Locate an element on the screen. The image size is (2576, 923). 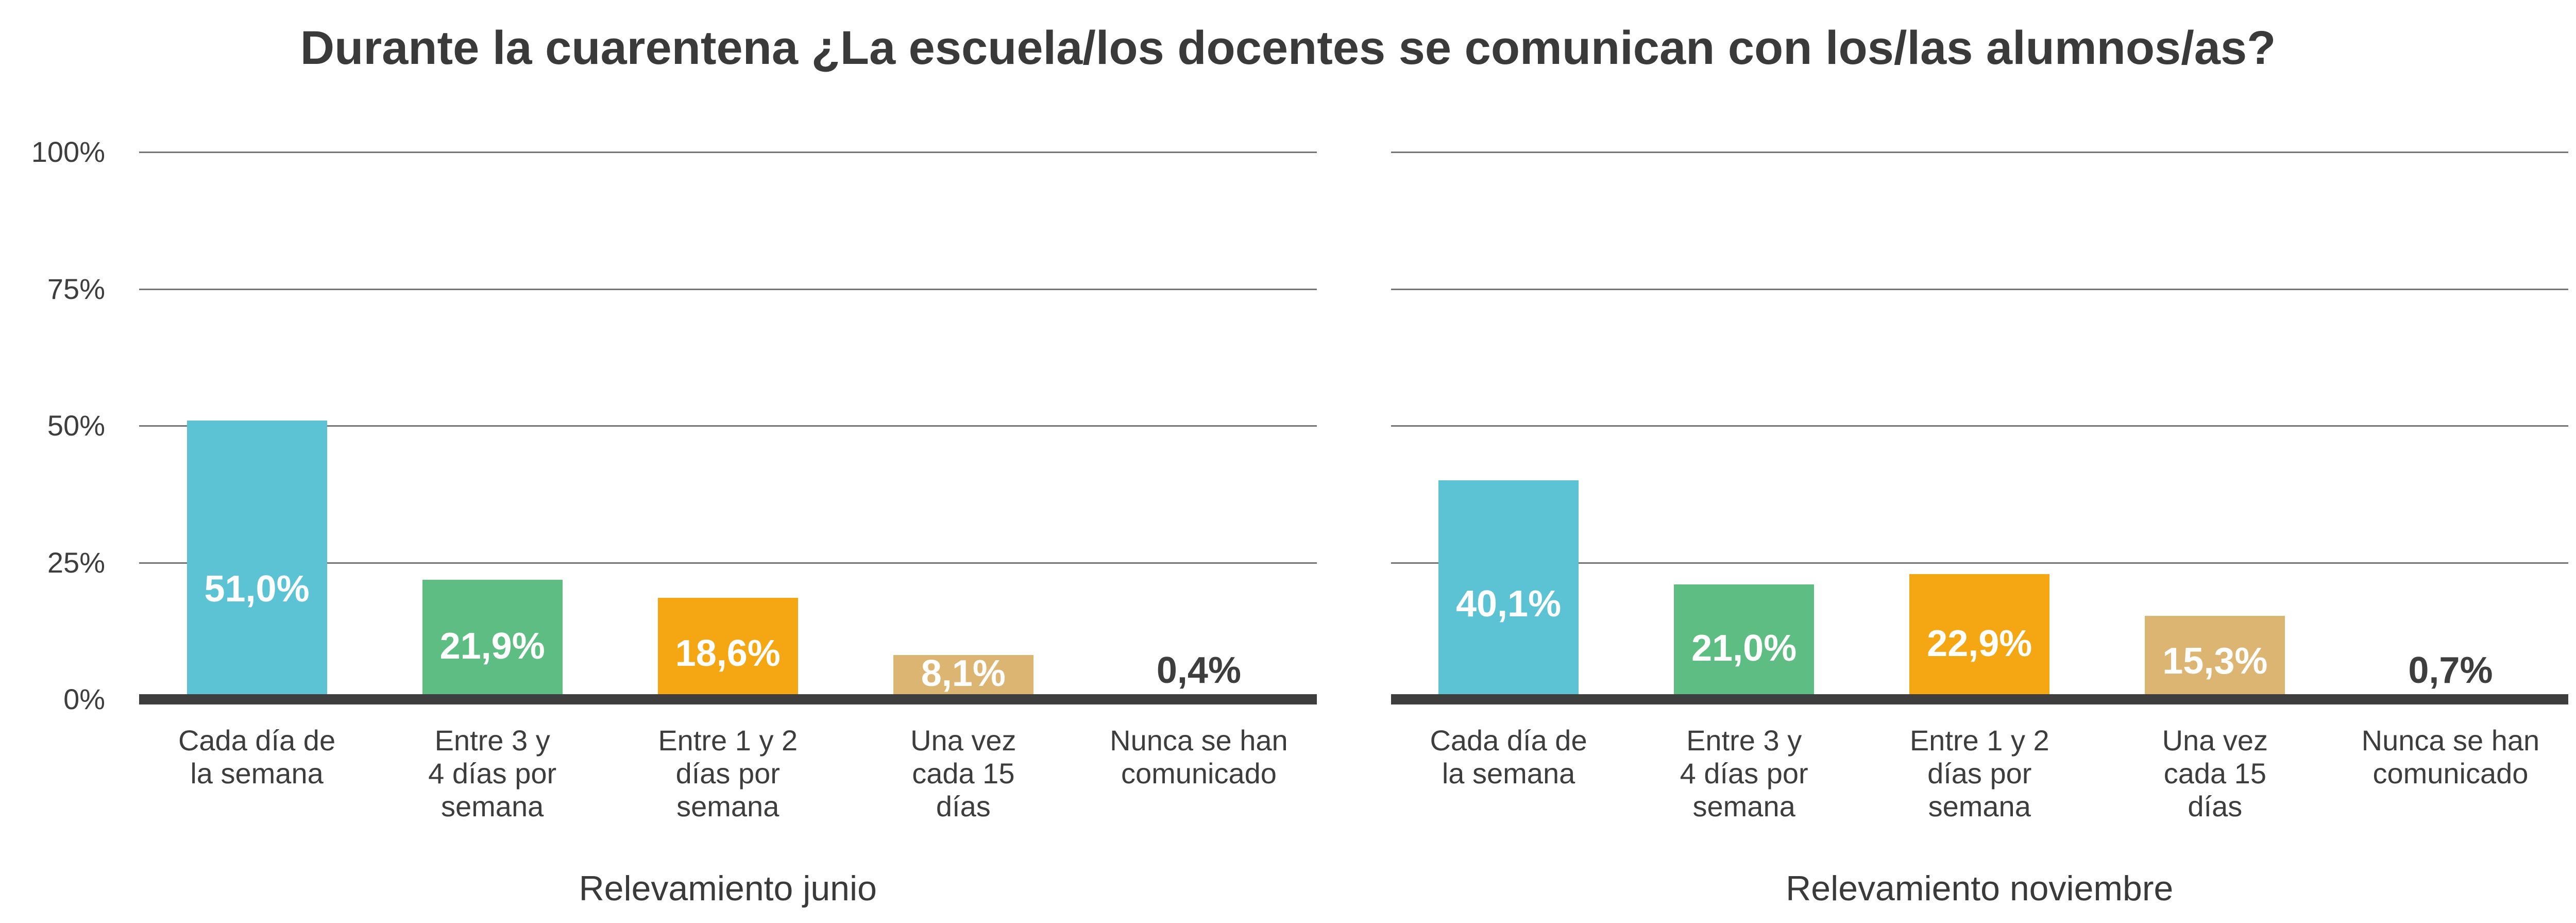
panel-title-spacer is located at coordinates (69, 888).